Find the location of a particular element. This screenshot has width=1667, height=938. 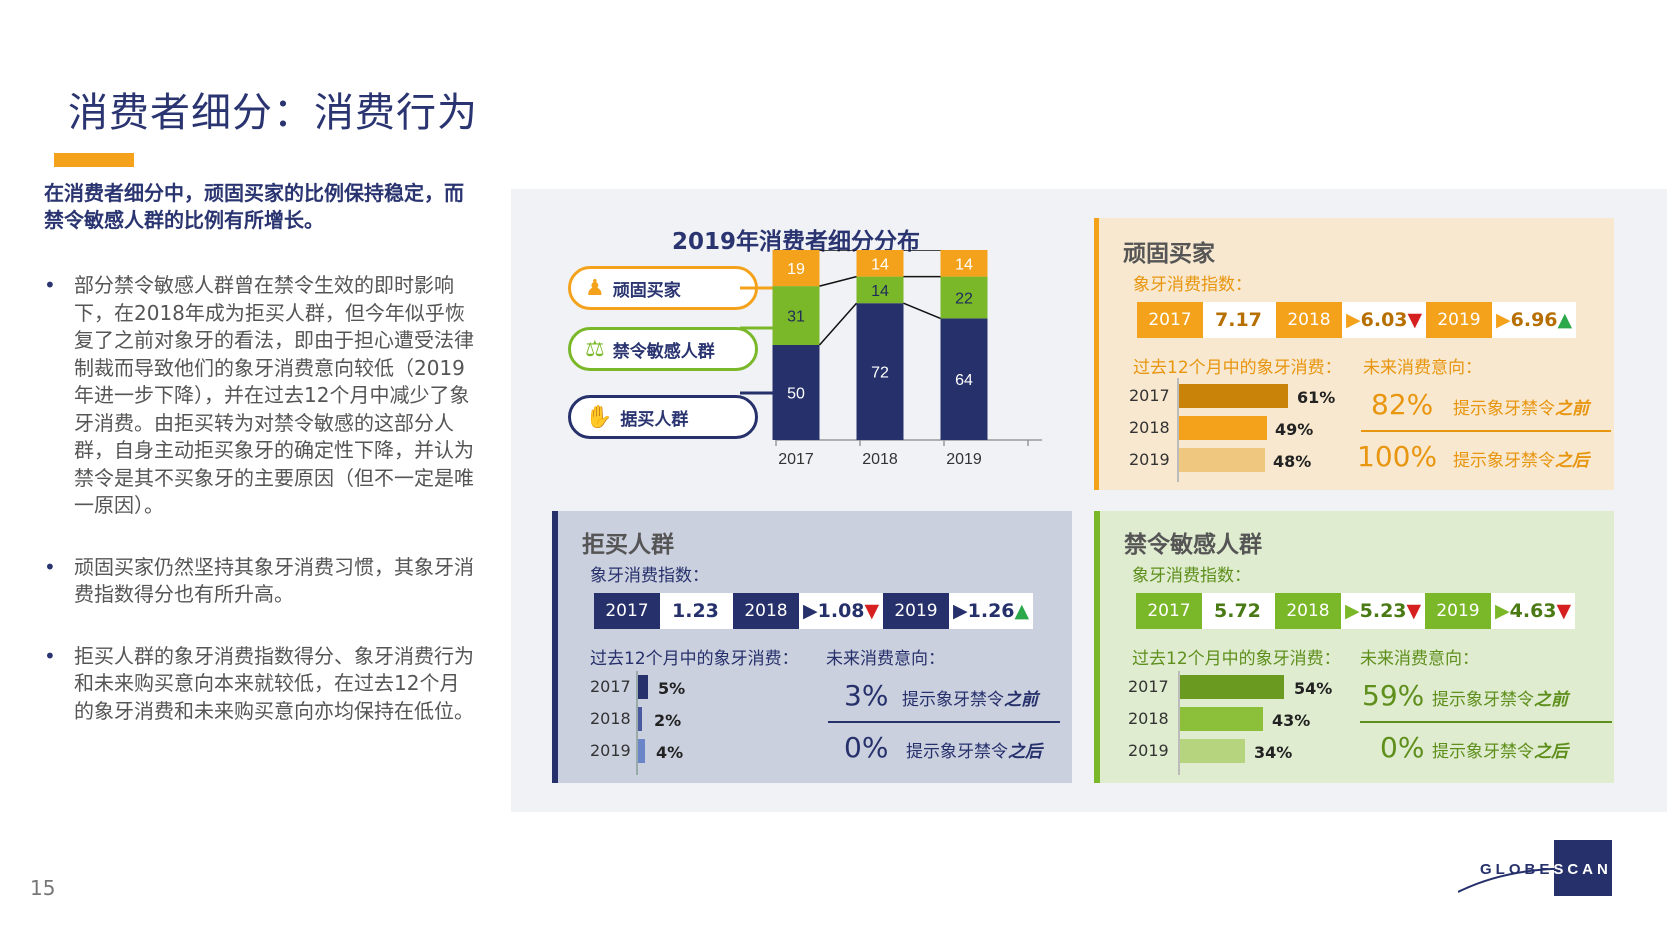

future-pct-before: 3% is located at coordinates (866, 695).